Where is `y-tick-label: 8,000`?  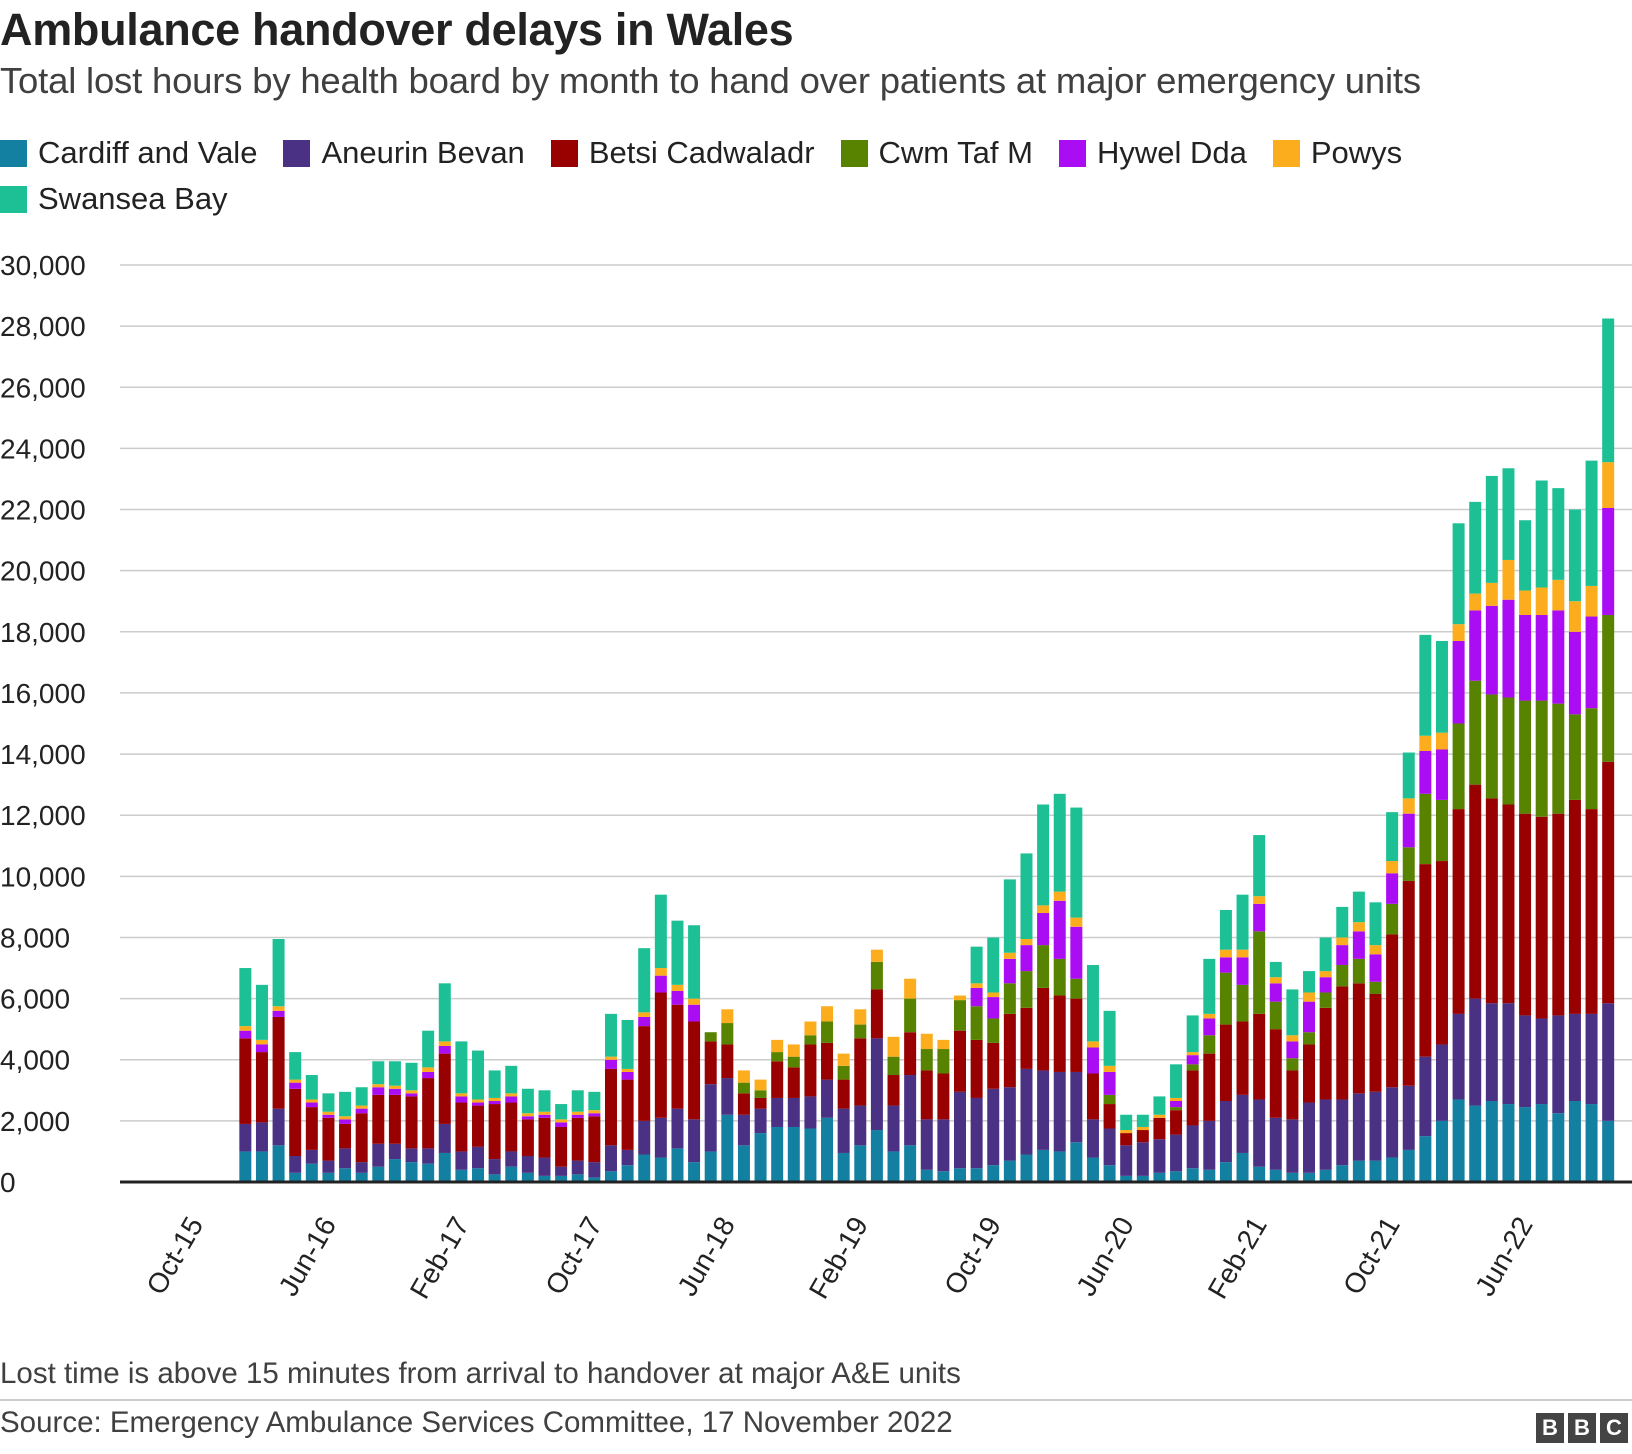
y-tick-label: 8,000 is located at coordinates (35, 937).